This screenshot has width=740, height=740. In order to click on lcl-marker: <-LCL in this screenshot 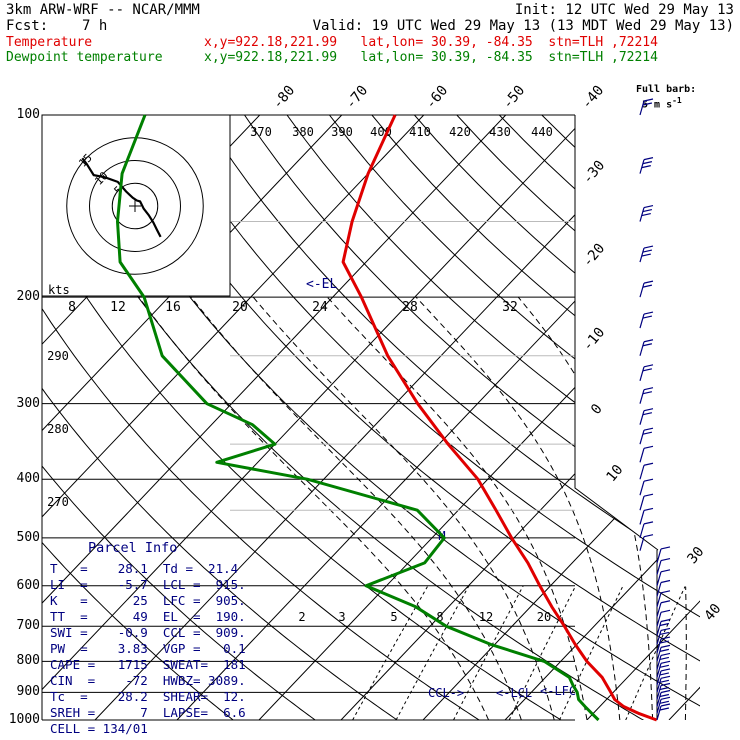, I will do `click(514, 693)`.